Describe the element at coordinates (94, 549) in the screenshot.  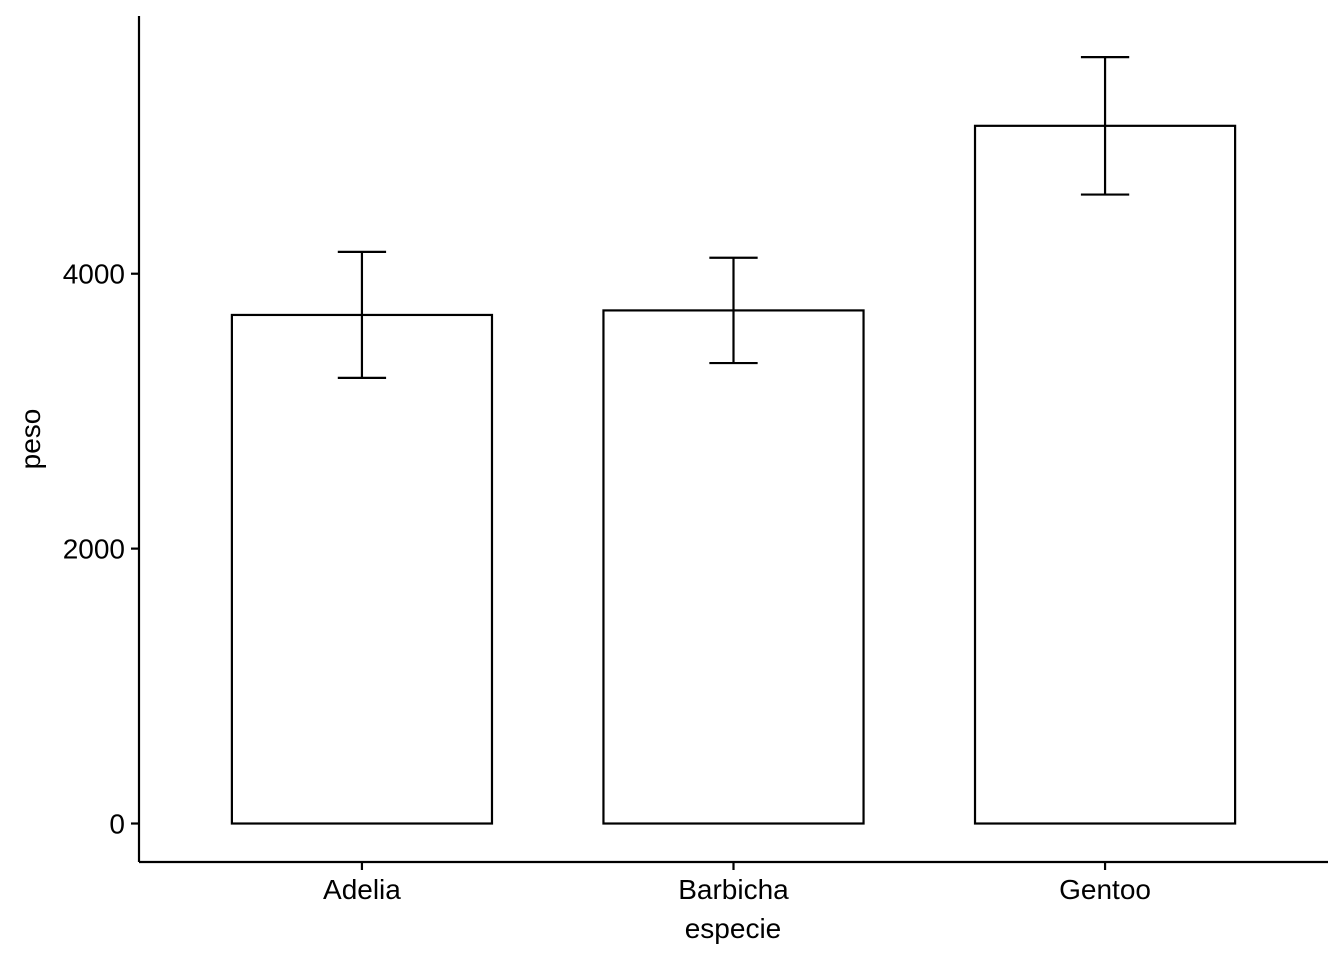
I see `y-tick-label: 2000` at that location.